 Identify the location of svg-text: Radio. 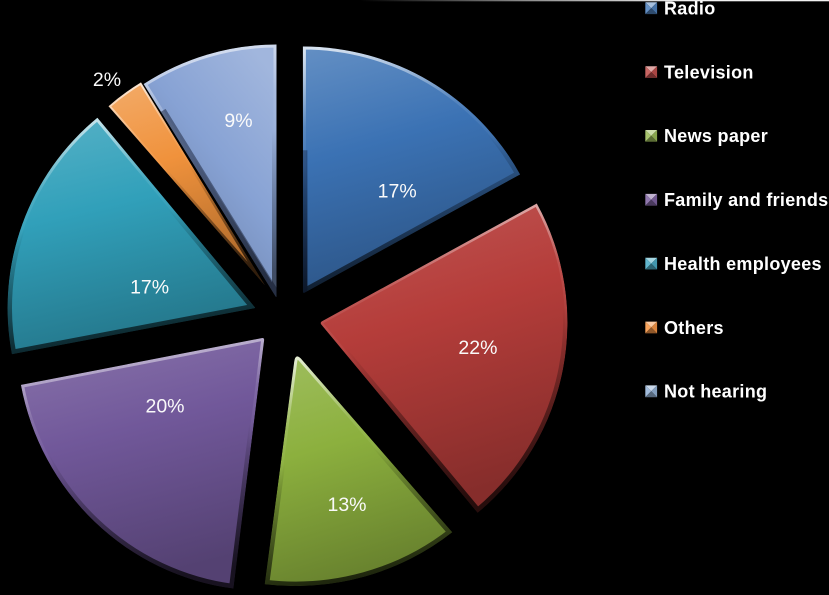
(690, 9).